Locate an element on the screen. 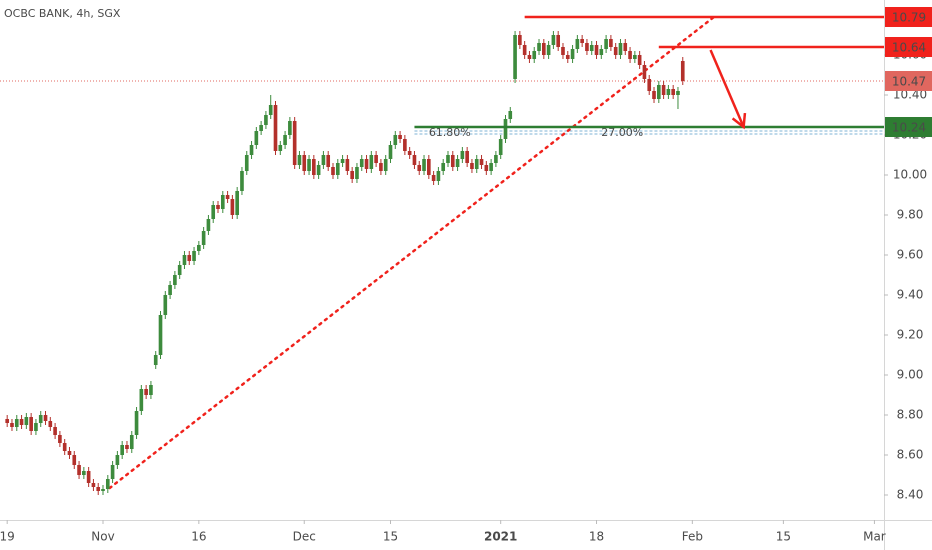 The width and height of the screenshot is (932, 550). y-tick-label: 8.40 is located at coordinates (910, 495).